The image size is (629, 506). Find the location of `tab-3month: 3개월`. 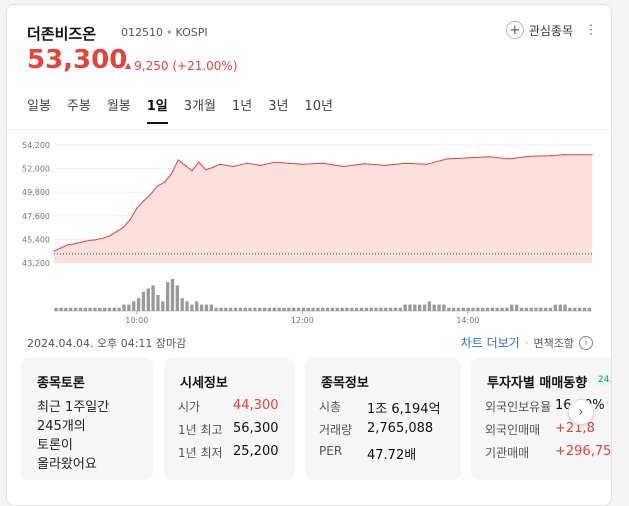

tab-3month: 3개월 is located at coordinates (199, 106).